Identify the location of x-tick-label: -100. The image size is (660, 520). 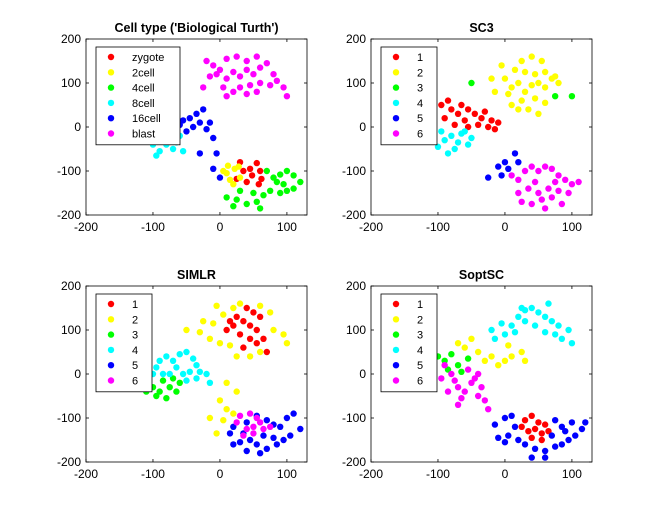
(438, 227).